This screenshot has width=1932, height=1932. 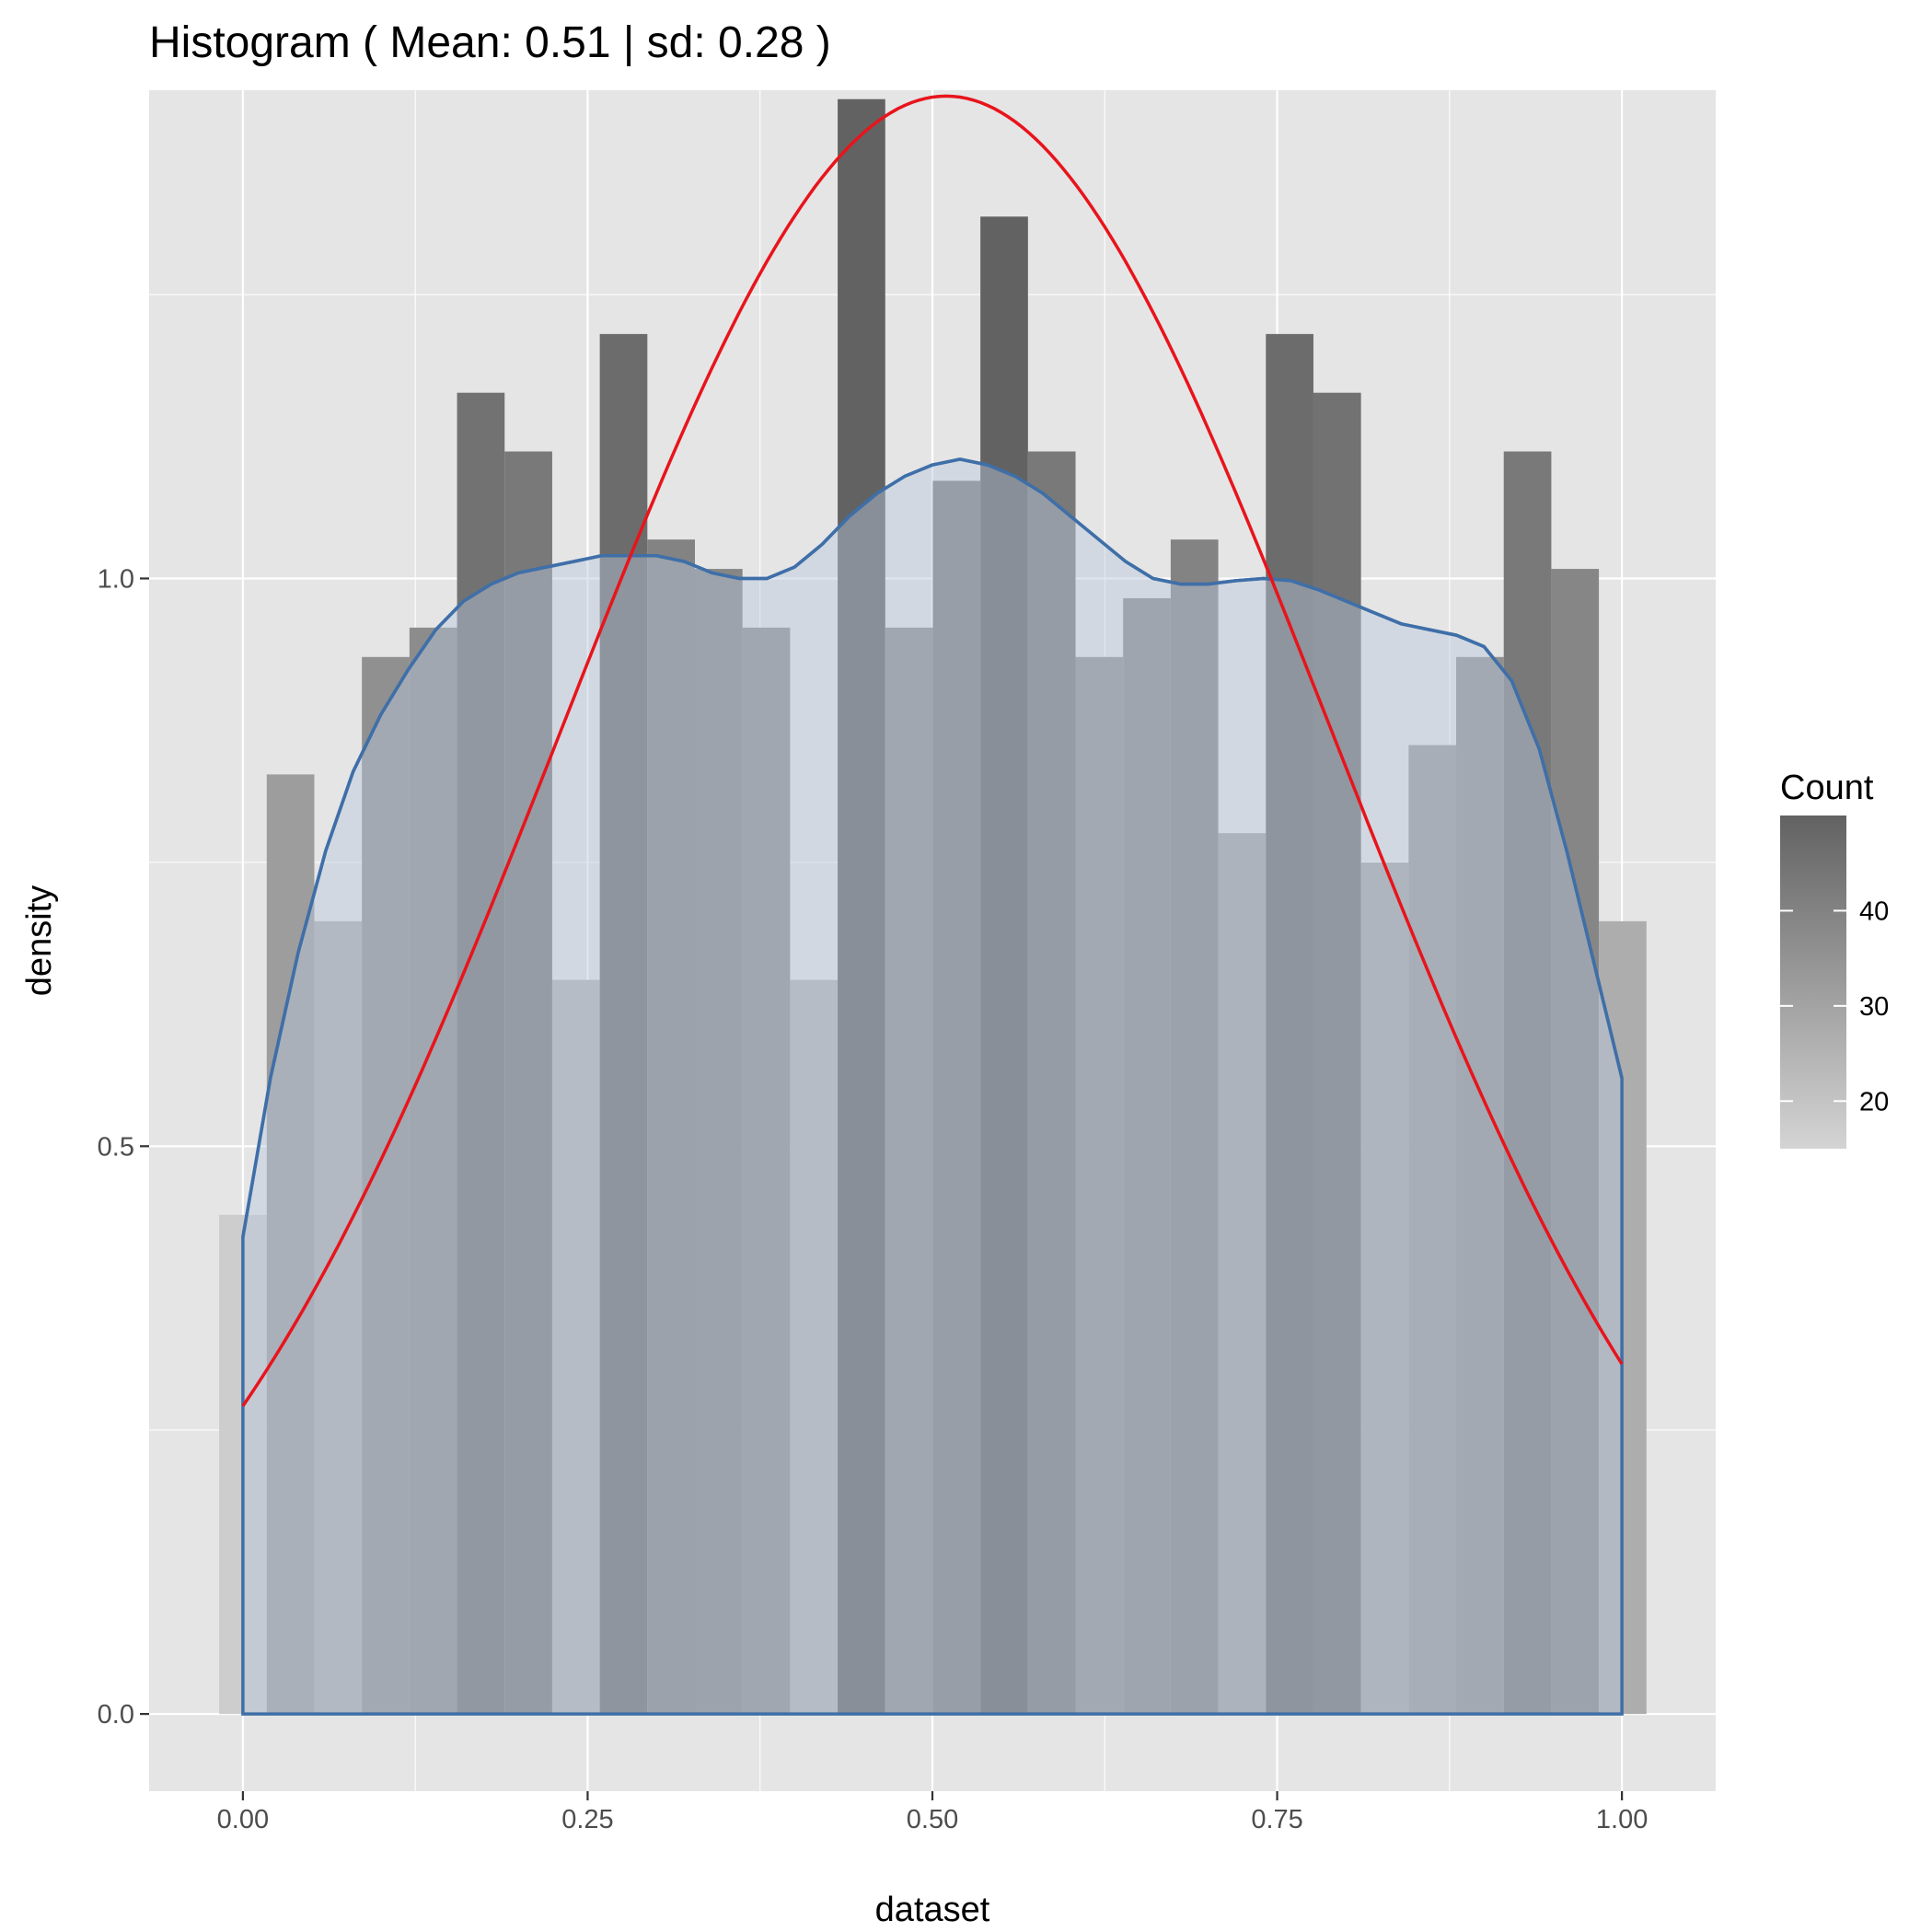 I want to click on legend-colorbar, so click(x=1813, y=983).